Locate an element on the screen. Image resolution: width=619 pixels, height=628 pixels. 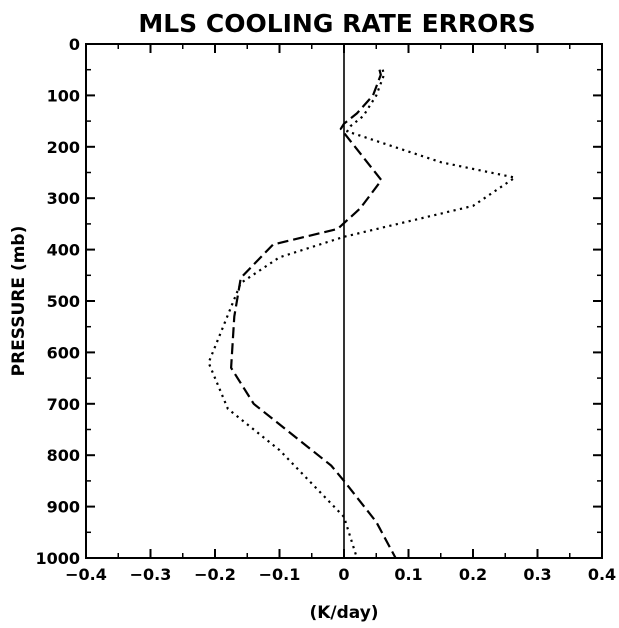
x-tick-label: −0.1 is located at coordinates (280, 574).